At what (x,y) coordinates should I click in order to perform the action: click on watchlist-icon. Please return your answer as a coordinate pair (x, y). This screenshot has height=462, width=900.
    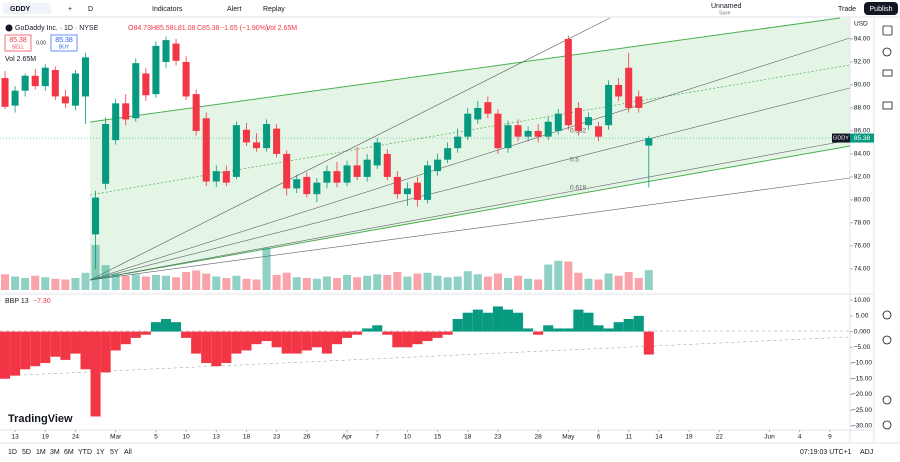
    Looking at the image, I should click on (887, 30).